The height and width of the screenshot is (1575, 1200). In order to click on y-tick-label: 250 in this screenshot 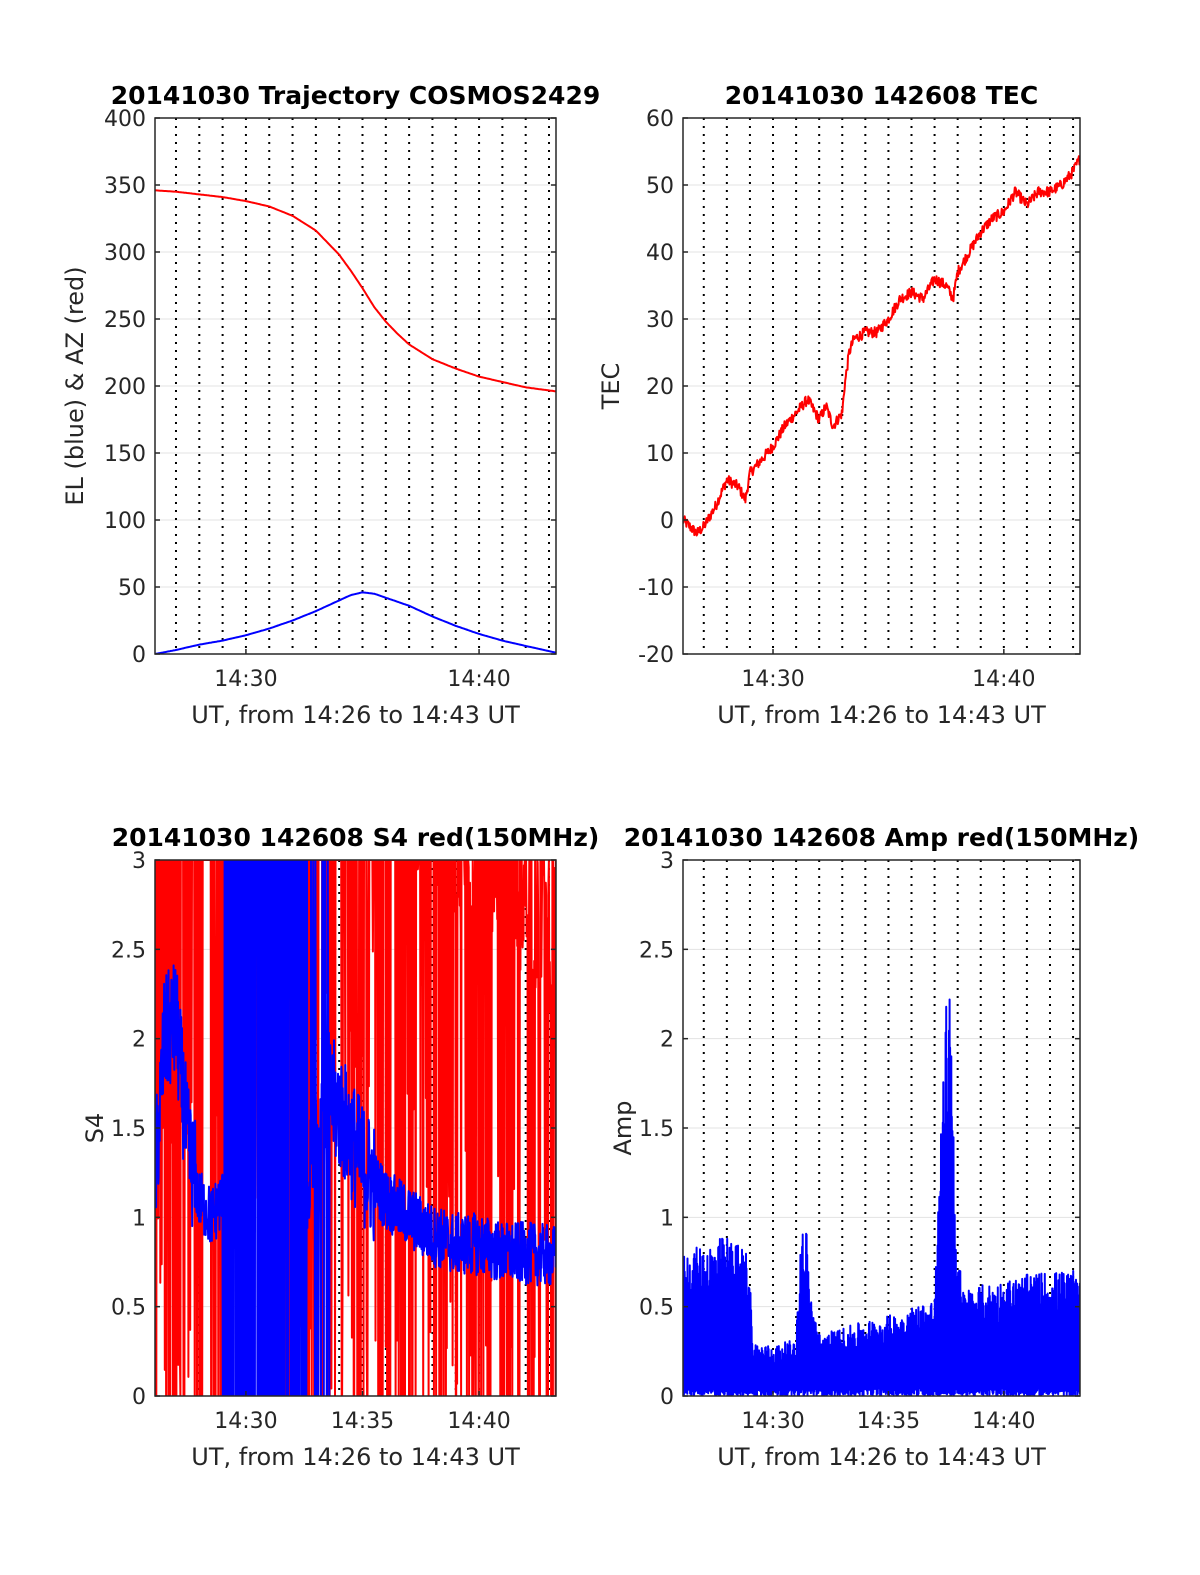, I will do `click(125, 320)`.